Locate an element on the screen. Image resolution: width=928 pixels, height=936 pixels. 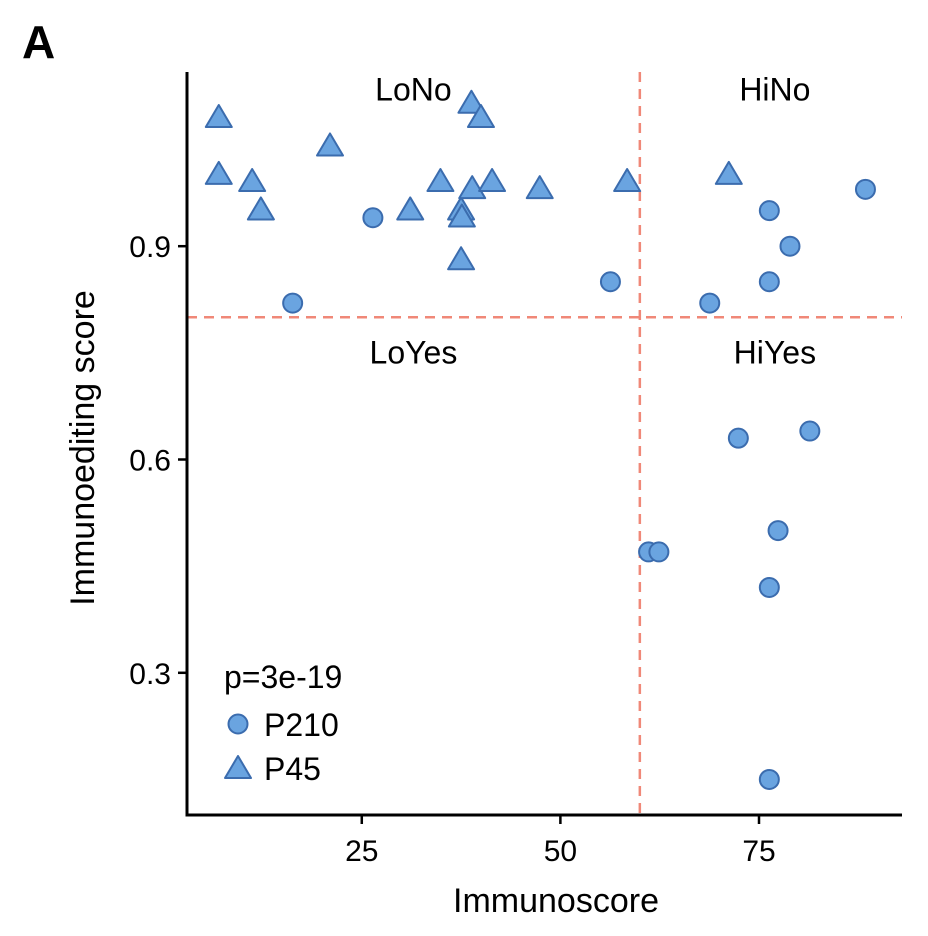
legend-title: p=3e-19 is located at coordinates (283, 677).